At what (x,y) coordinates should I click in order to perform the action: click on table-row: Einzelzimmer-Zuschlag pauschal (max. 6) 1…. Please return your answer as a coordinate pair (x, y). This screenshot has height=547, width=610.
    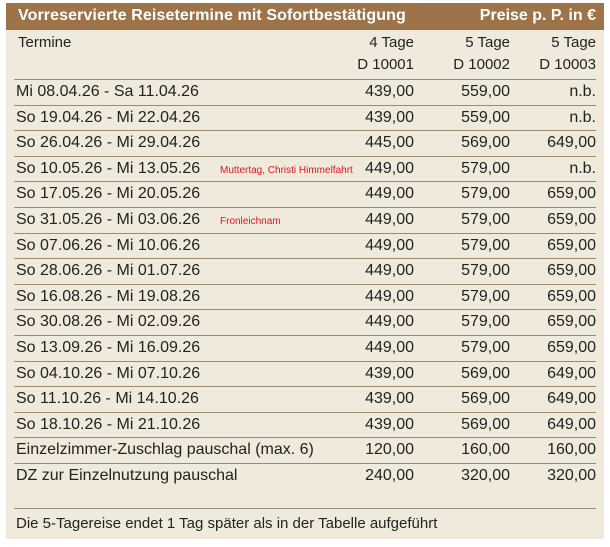
    Looking at the image, I should click on (305, 450).